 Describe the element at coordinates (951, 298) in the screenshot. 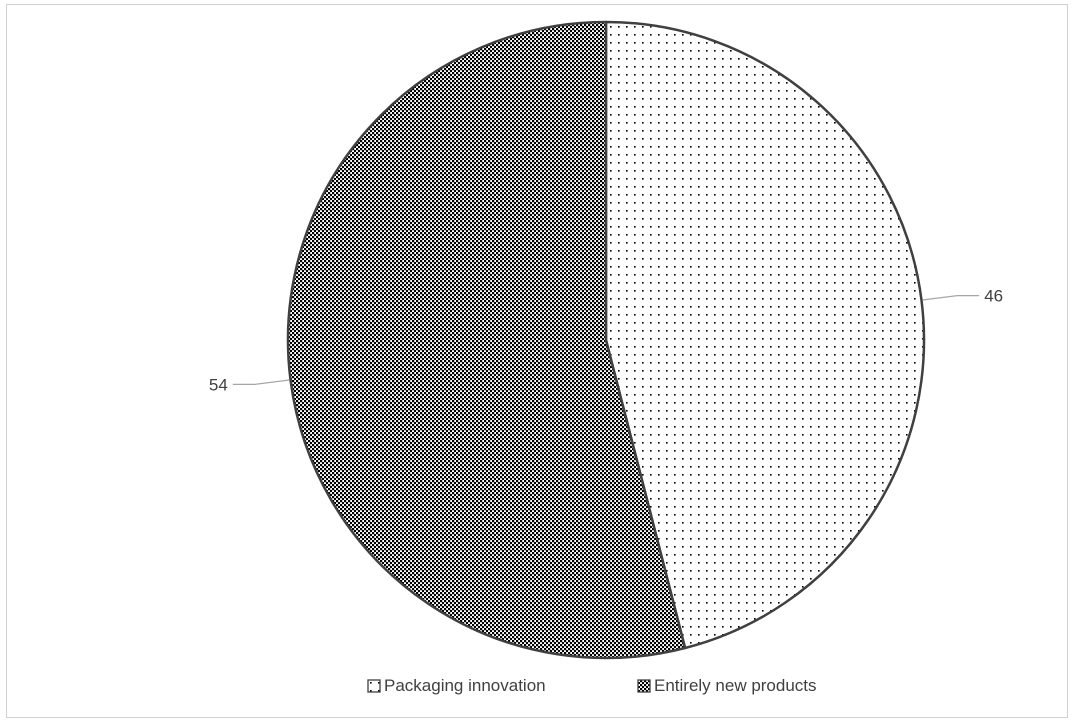

I see `leader-line-packaging-innovation` at that location.